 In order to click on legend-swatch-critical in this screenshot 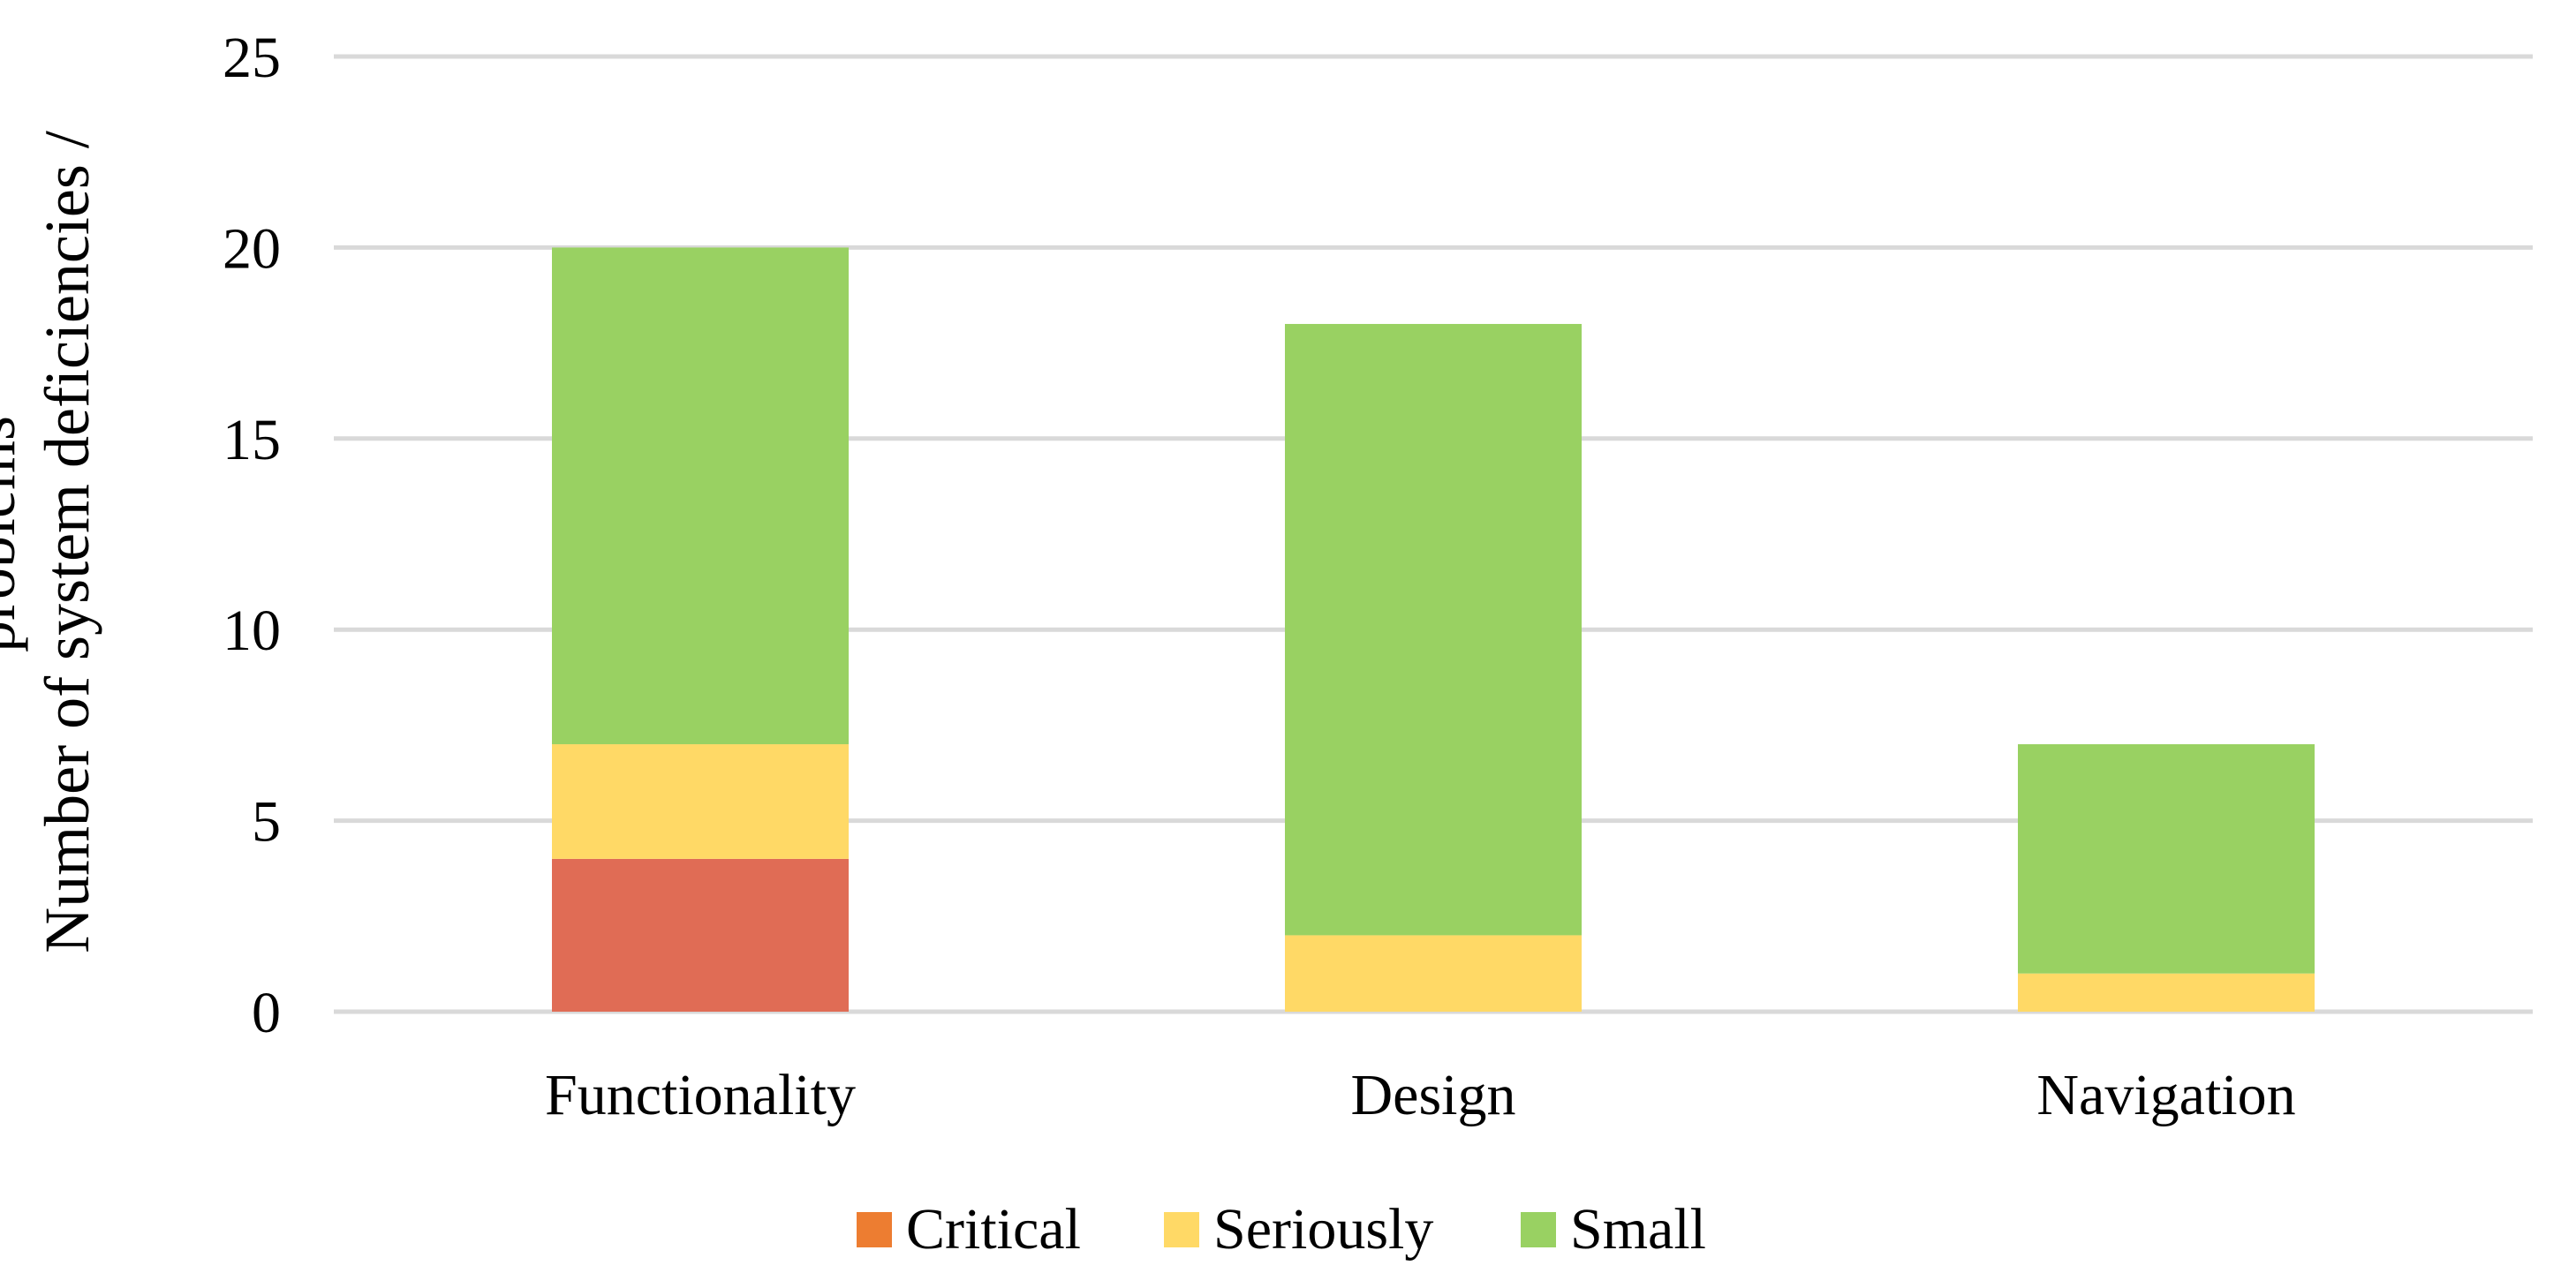, I will do `click(874, 1230)`.